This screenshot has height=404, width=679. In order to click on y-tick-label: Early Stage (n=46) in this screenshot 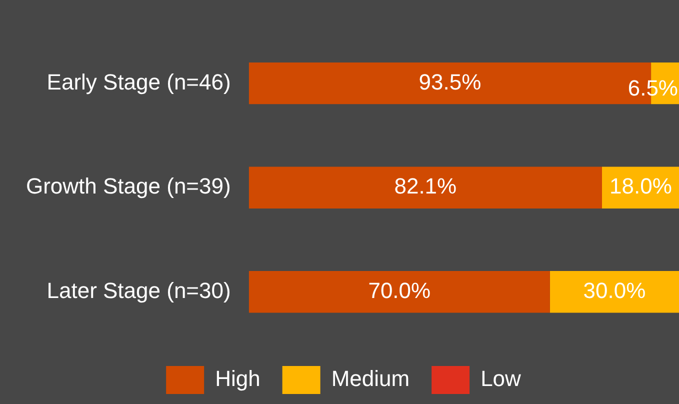, I will do `click(138, 81)`.